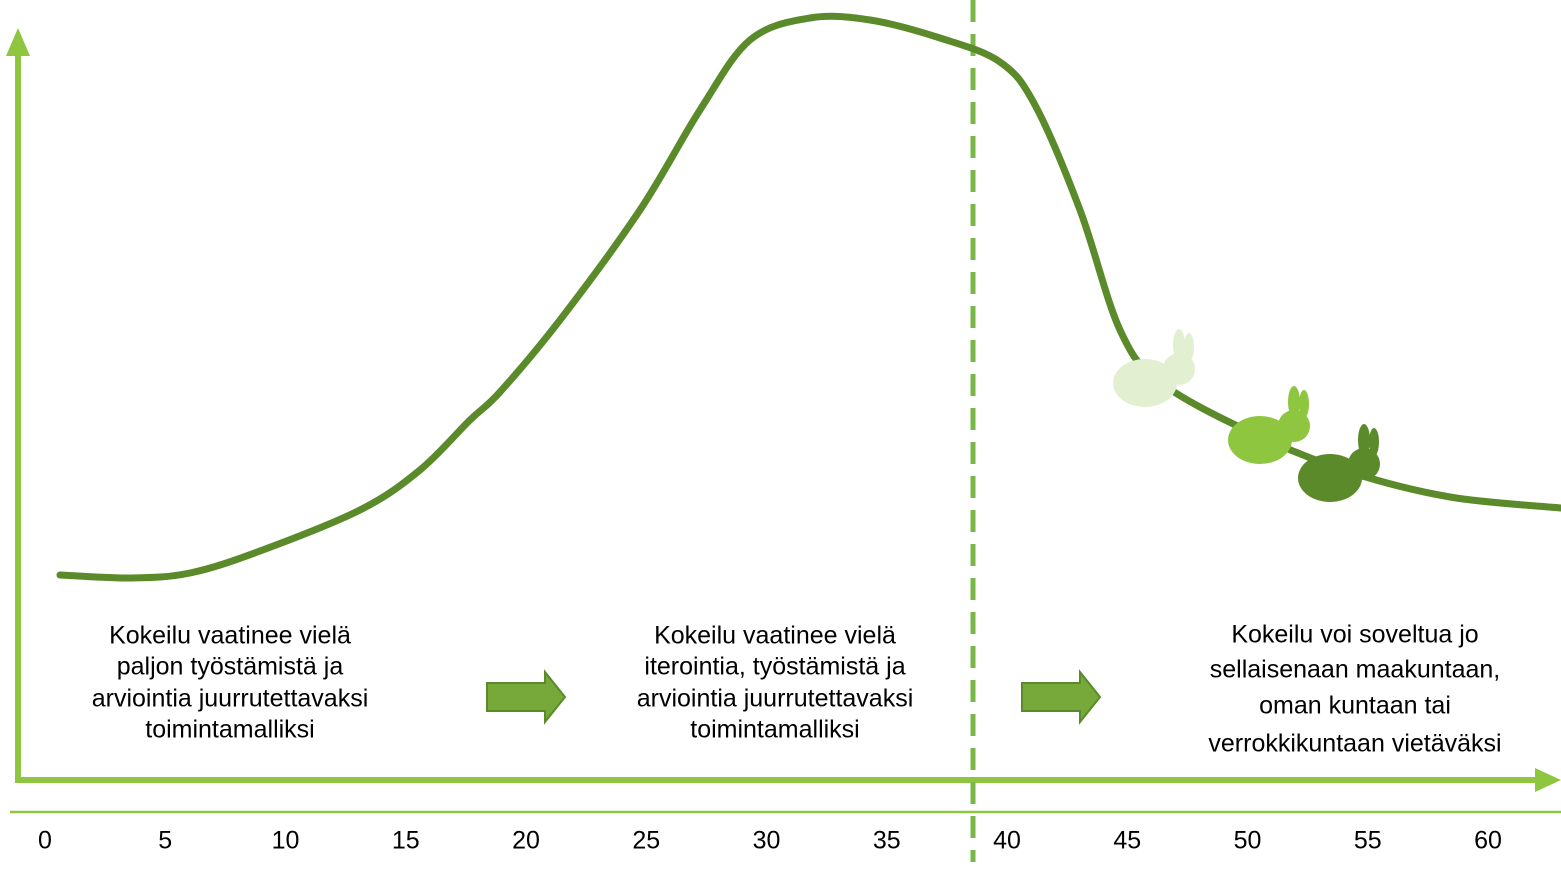 The height and width of the screenshot is (888, 1561). I want to click on tick-label: 55, so click(1368, 841).